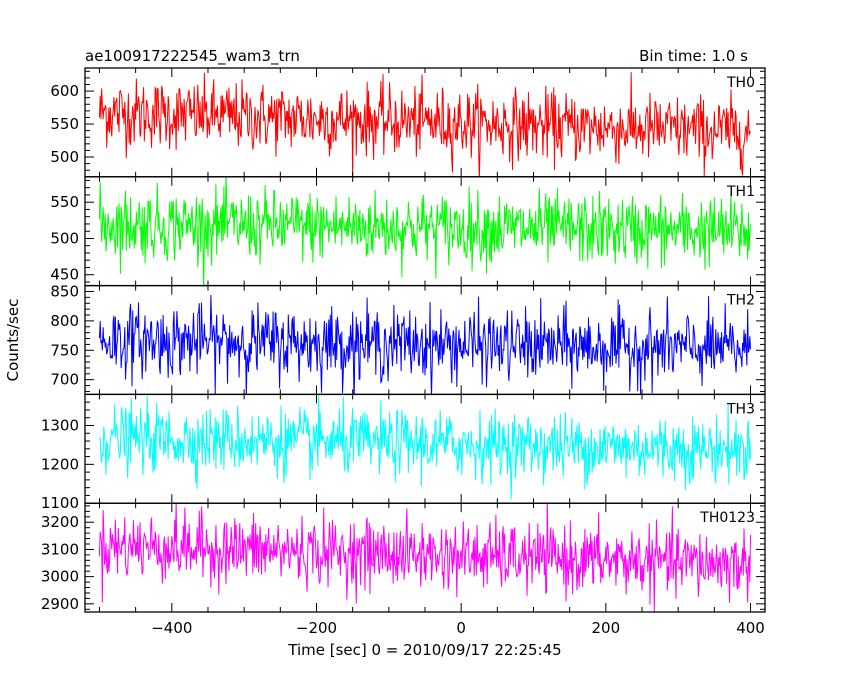 The height and width of the screenshot is (680, 850). What do you see at coordinates (727, 518) in the screenshot?
I see `panel-label-th0123: TH0123` at bounding box center [727, 518].